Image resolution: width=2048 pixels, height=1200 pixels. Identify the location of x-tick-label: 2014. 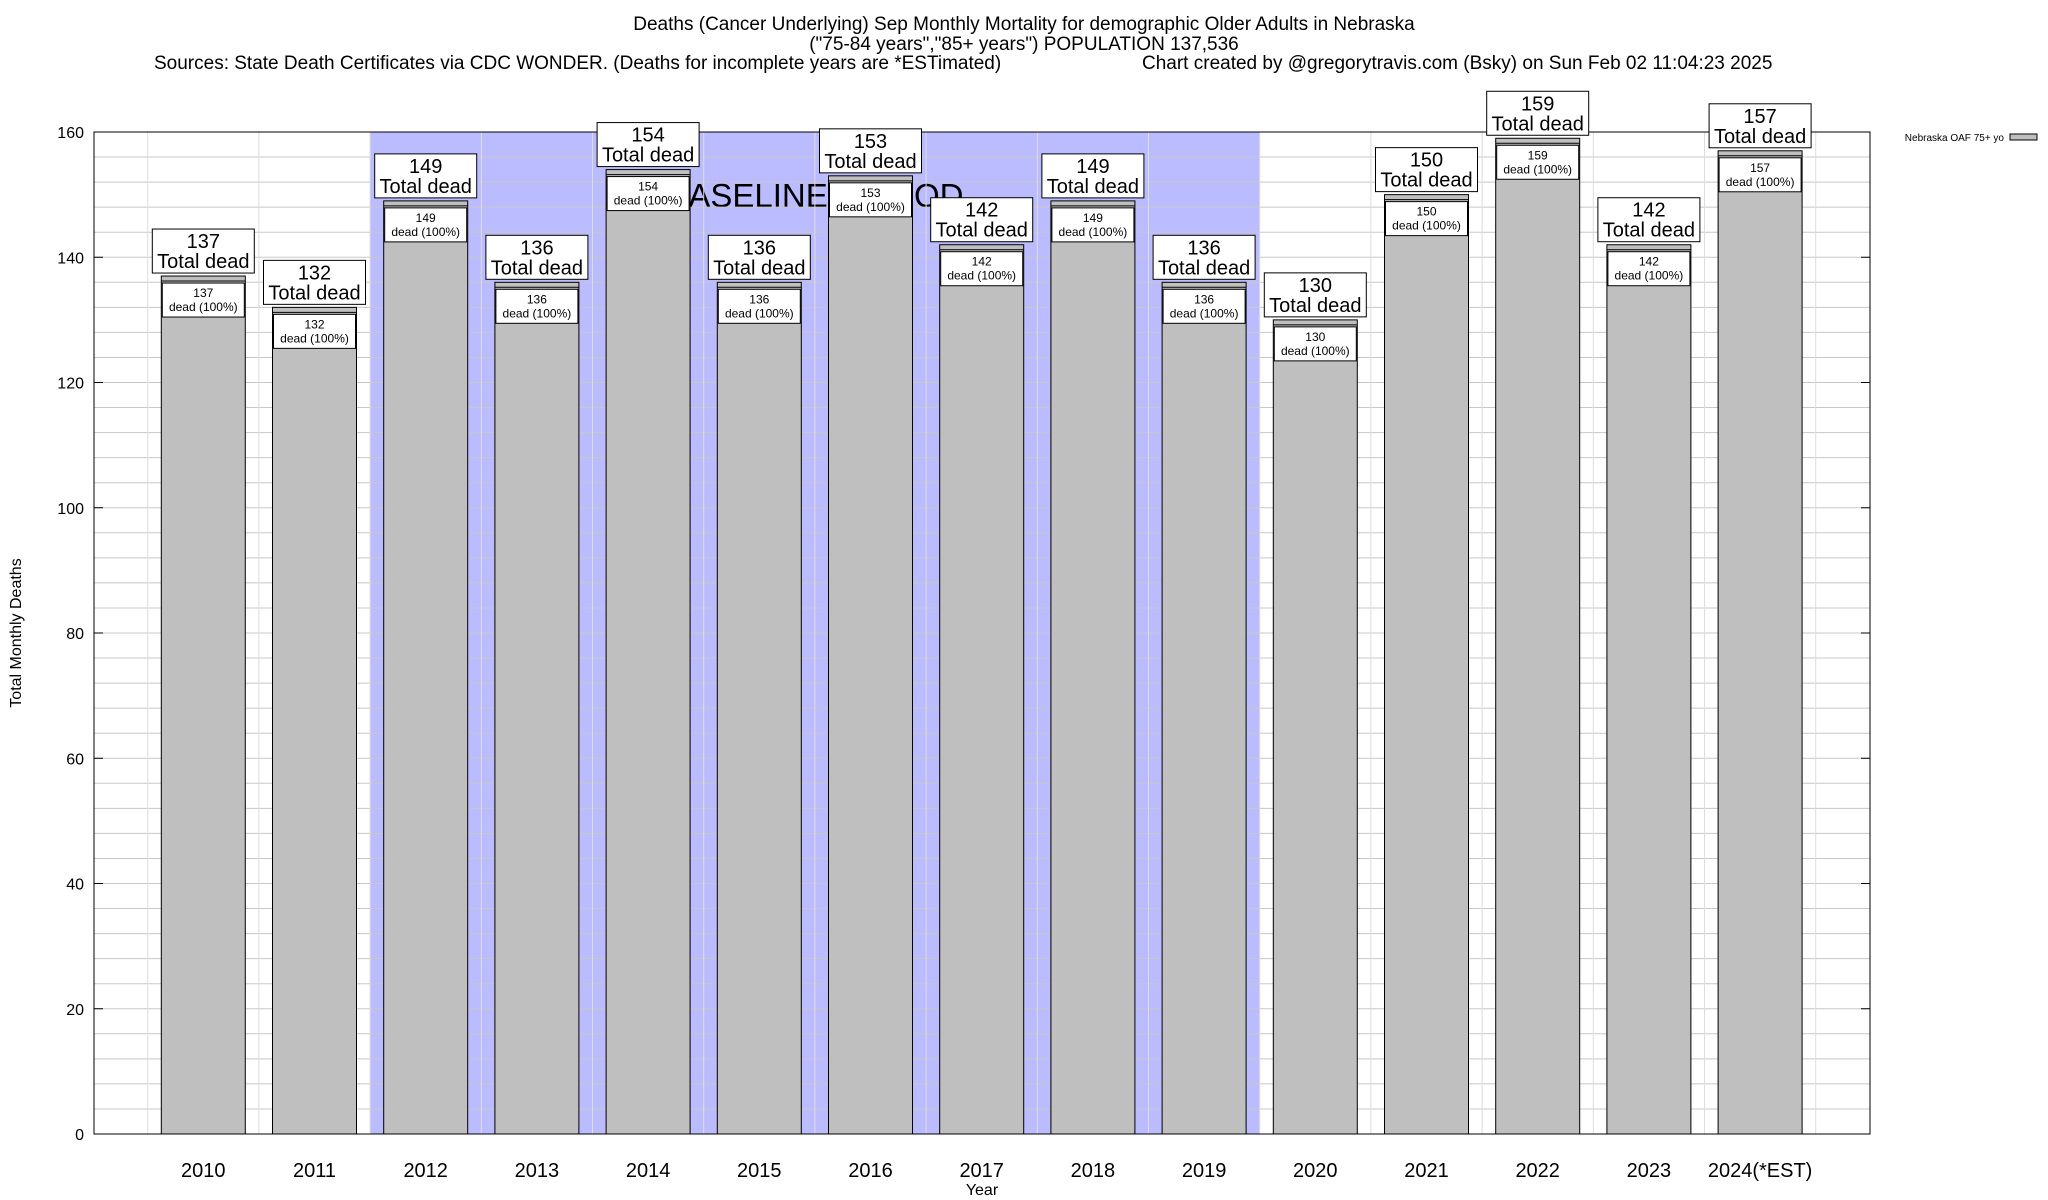
(648, 1171).